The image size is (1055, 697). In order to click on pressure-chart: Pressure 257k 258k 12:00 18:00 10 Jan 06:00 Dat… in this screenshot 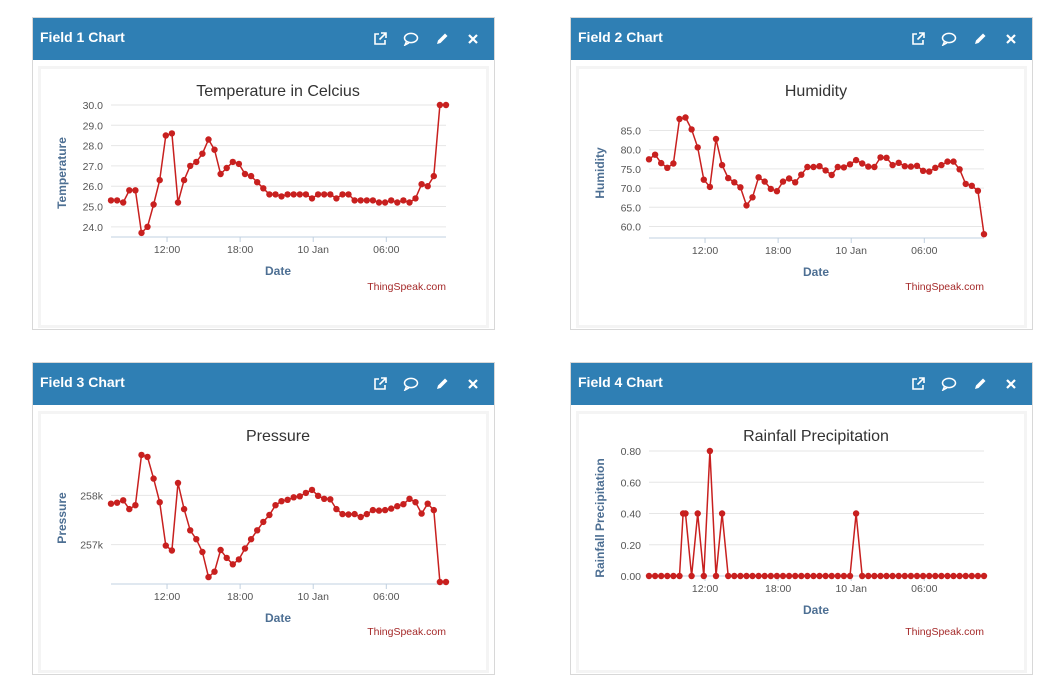, I will do `click(252, 533)`.